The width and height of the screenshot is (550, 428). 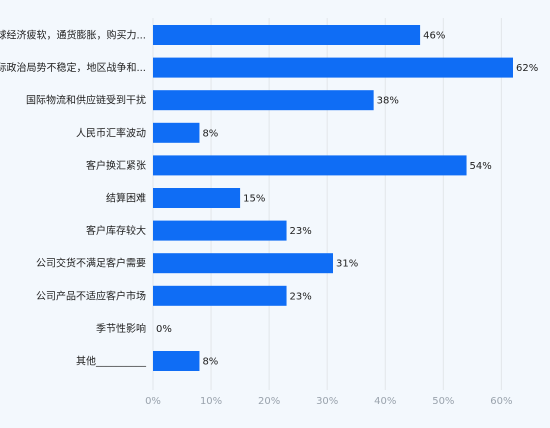 I want to click on category-label: 公司产品不适应客户市场, so click(x=91, y=295).